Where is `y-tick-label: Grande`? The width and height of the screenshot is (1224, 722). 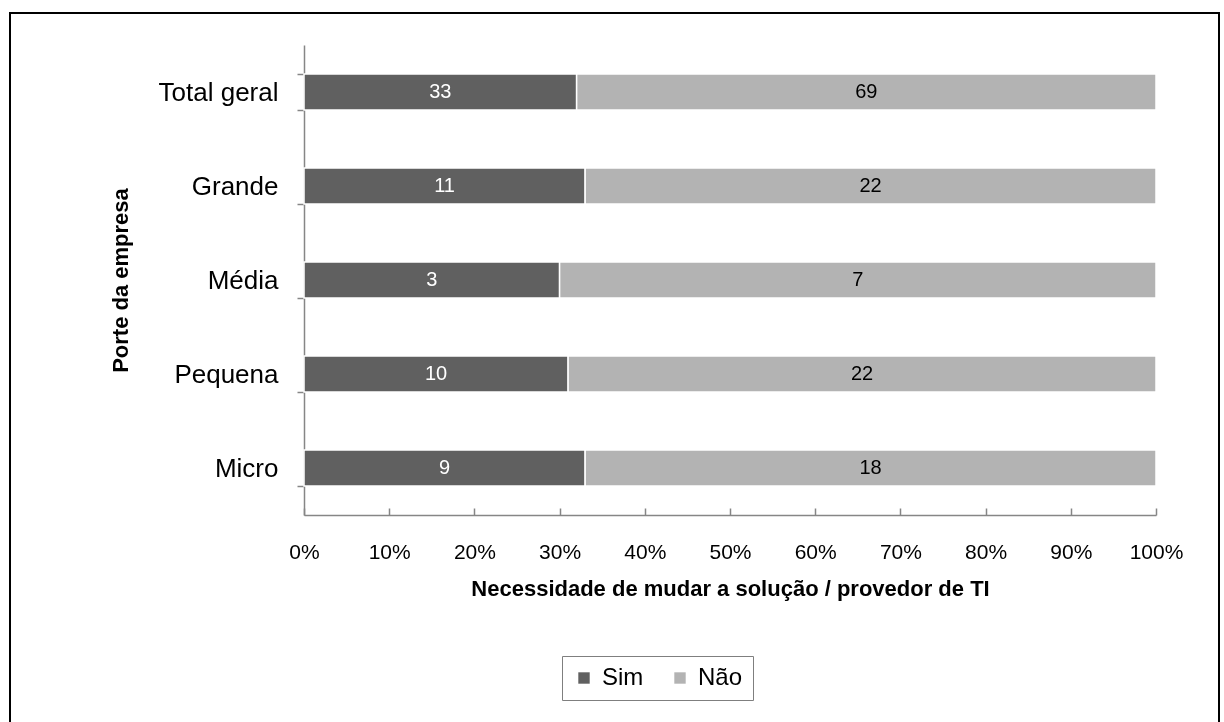
y-tick-label: Grande is located at coordinates (235, 185).